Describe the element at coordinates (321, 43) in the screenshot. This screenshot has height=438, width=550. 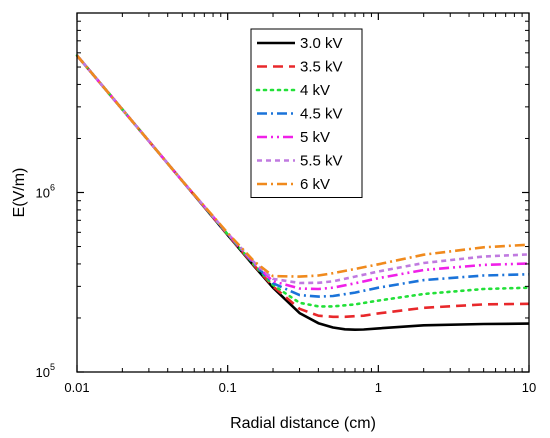
I see `legend-label-1: 3.0 kV` at that location.